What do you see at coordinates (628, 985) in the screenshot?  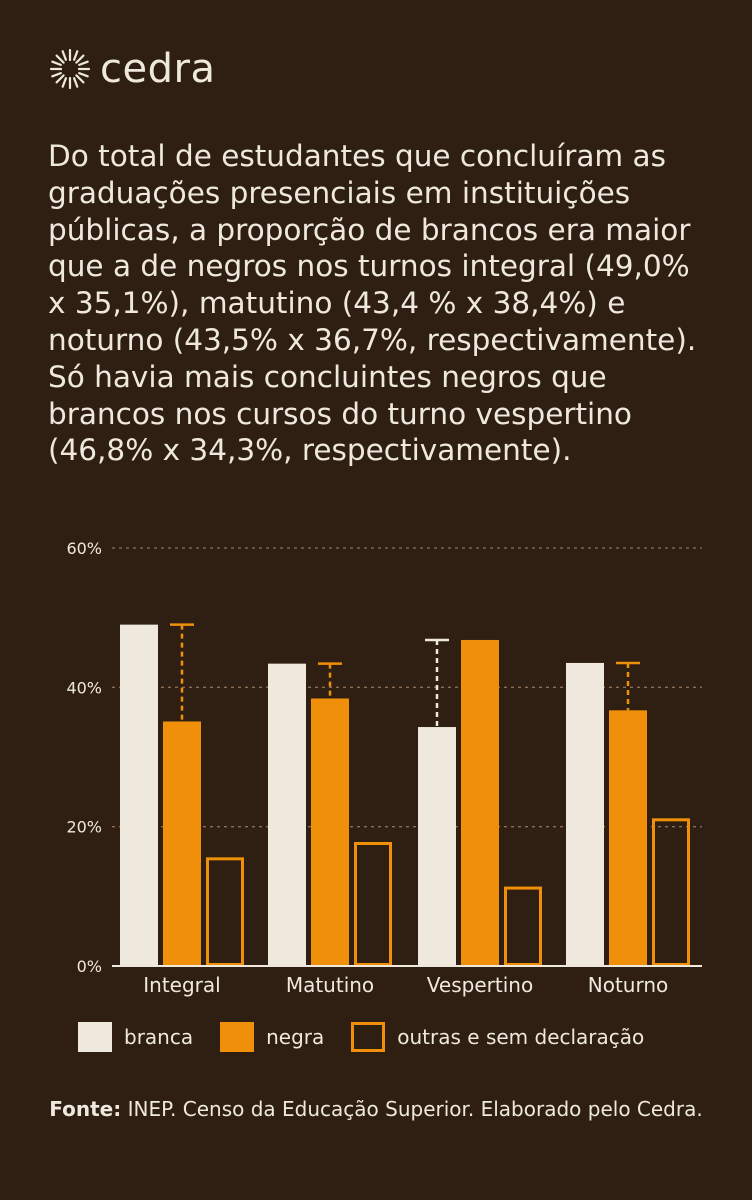 I see `x-category-label: Noturno` at bounding box center [628, 985].